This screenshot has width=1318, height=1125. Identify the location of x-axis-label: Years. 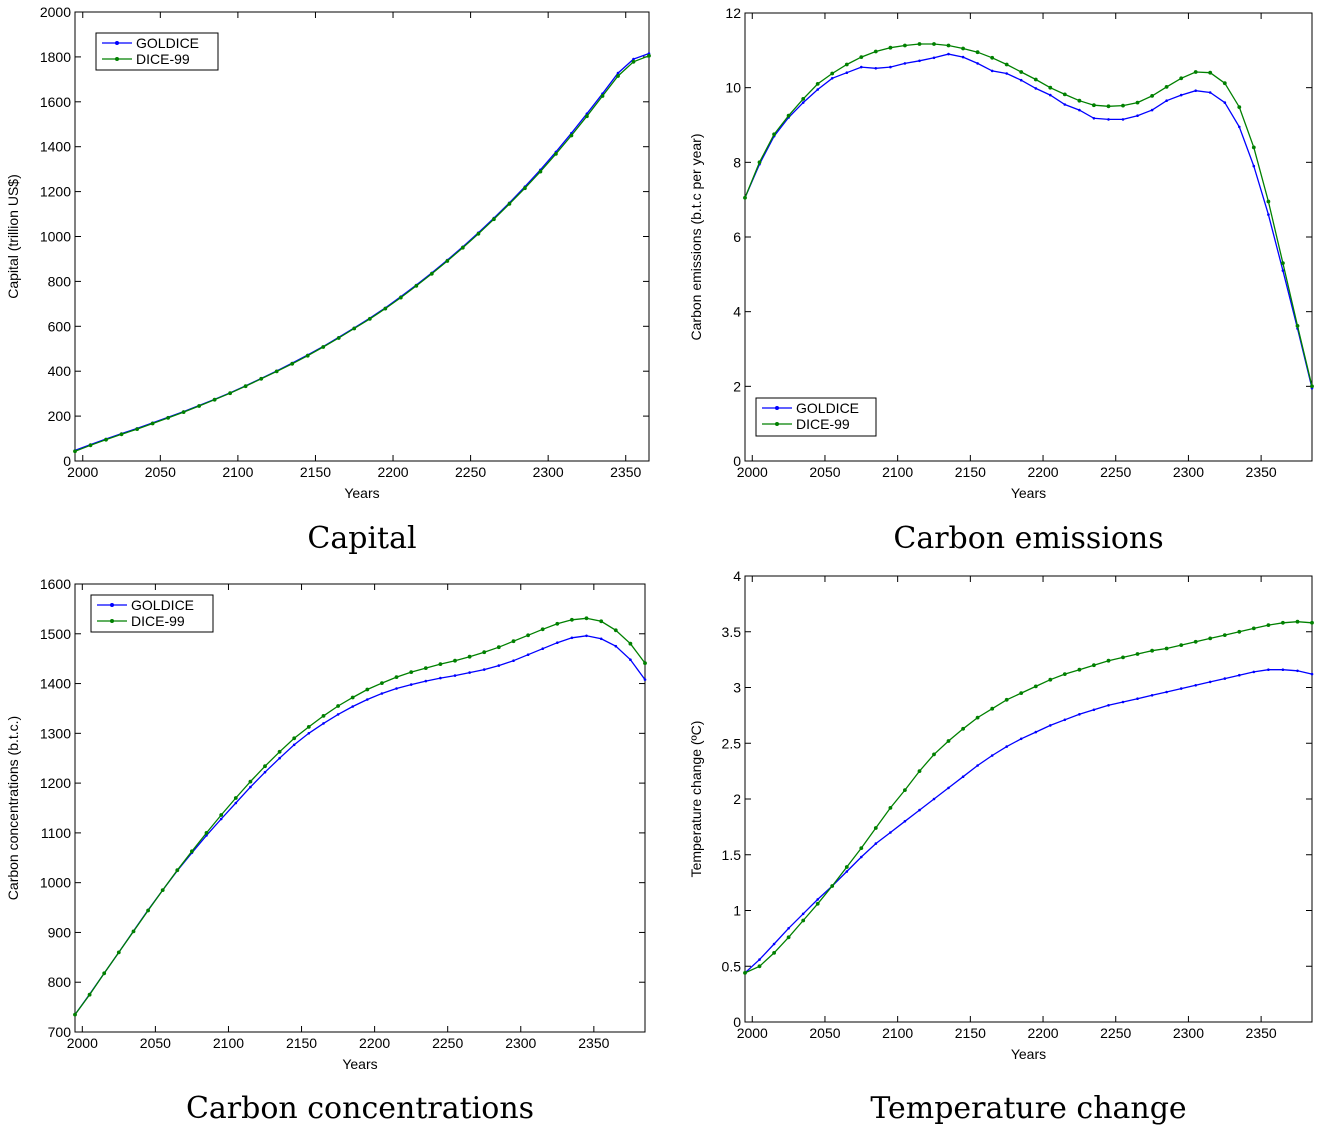
(1028, 1054).